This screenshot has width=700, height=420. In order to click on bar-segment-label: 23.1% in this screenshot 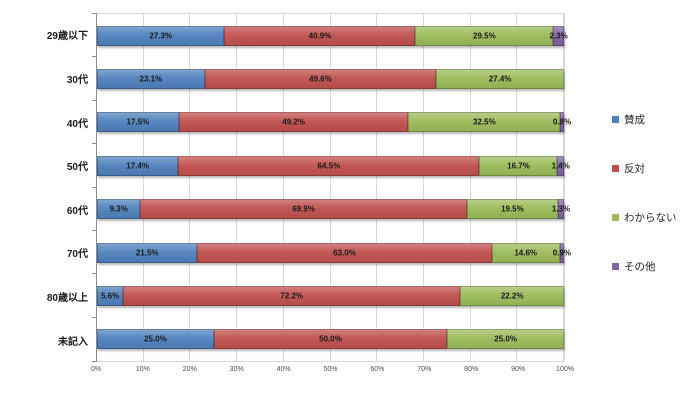, I will do `click(151, 79)`.